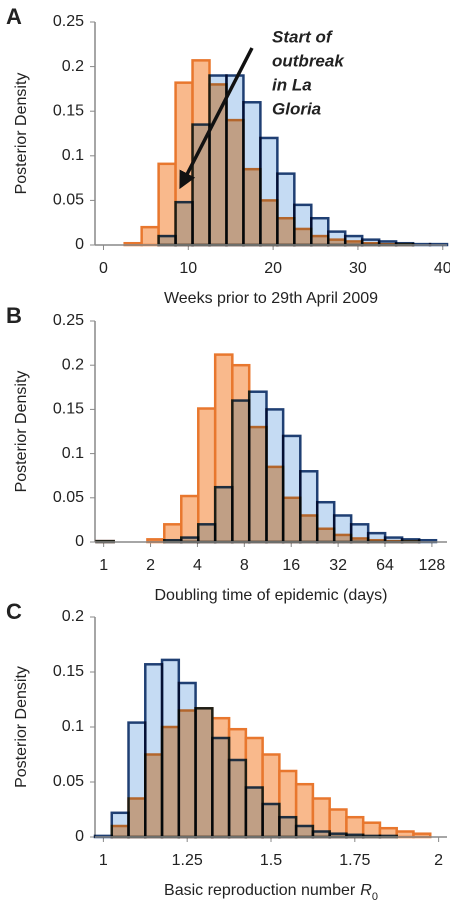  I want to click on x-axis-label: Weeks prior to 29th April 2009, so click(271, 298).